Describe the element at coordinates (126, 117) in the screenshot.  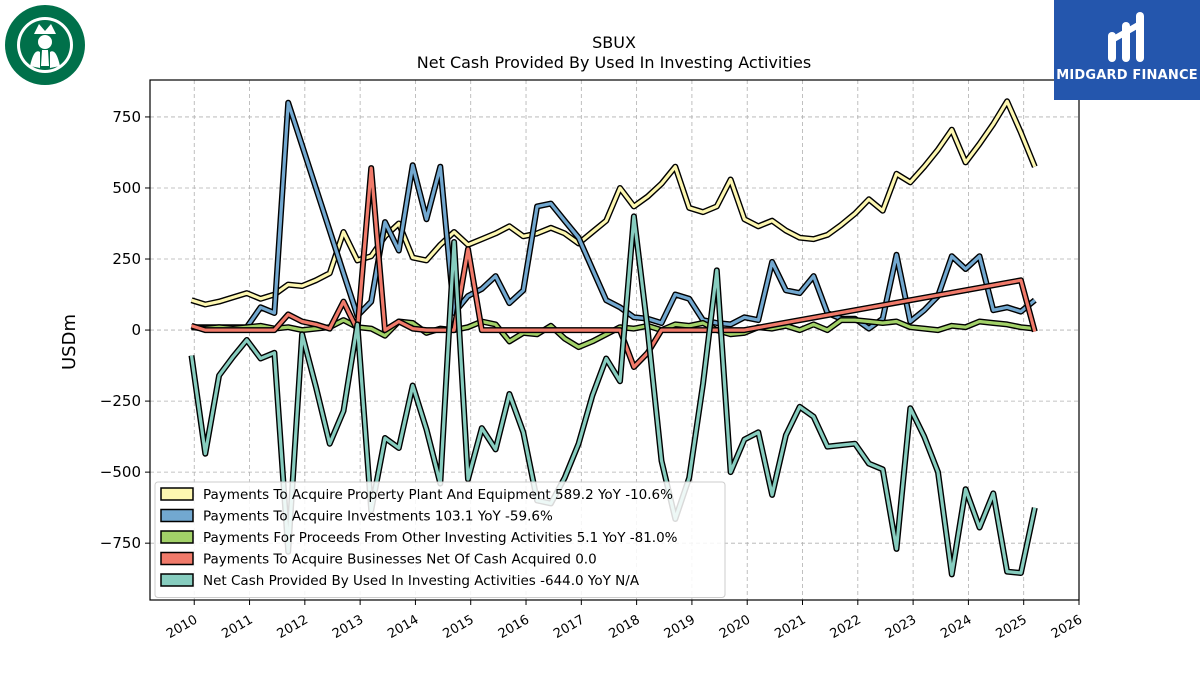
I see `y-tick-label: 750` at that location.